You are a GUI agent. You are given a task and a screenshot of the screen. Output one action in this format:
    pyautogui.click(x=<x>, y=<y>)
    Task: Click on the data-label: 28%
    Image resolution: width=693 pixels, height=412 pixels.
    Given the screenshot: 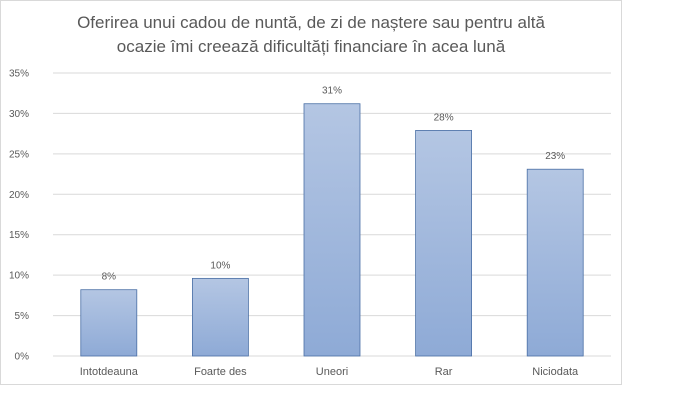 What is the action you would take?
    pyautogui.click(x=444, y=117)
    